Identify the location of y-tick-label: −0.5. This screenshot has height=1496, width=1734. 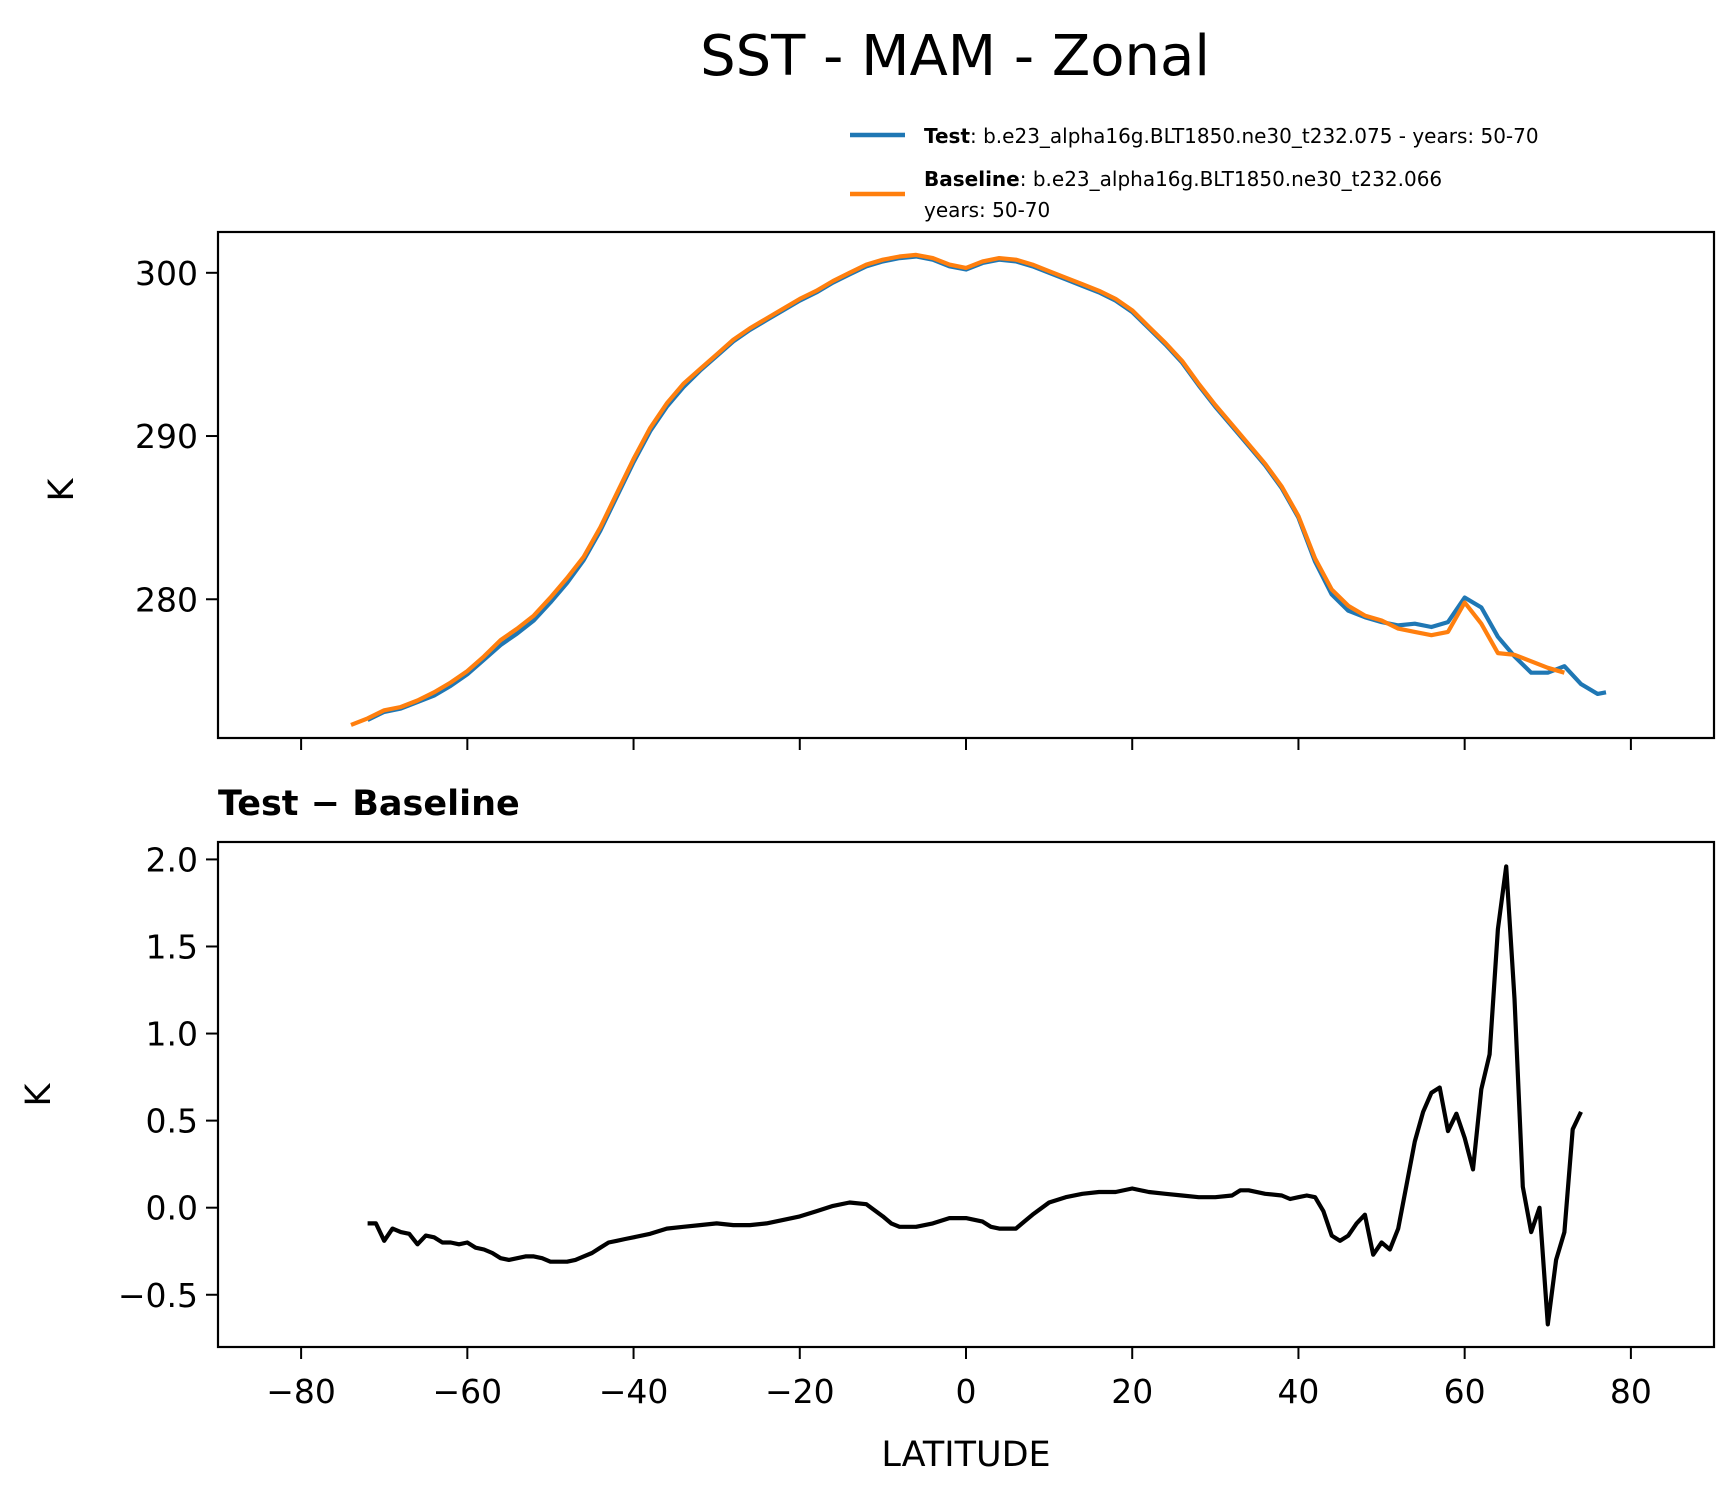
(158, 1295).